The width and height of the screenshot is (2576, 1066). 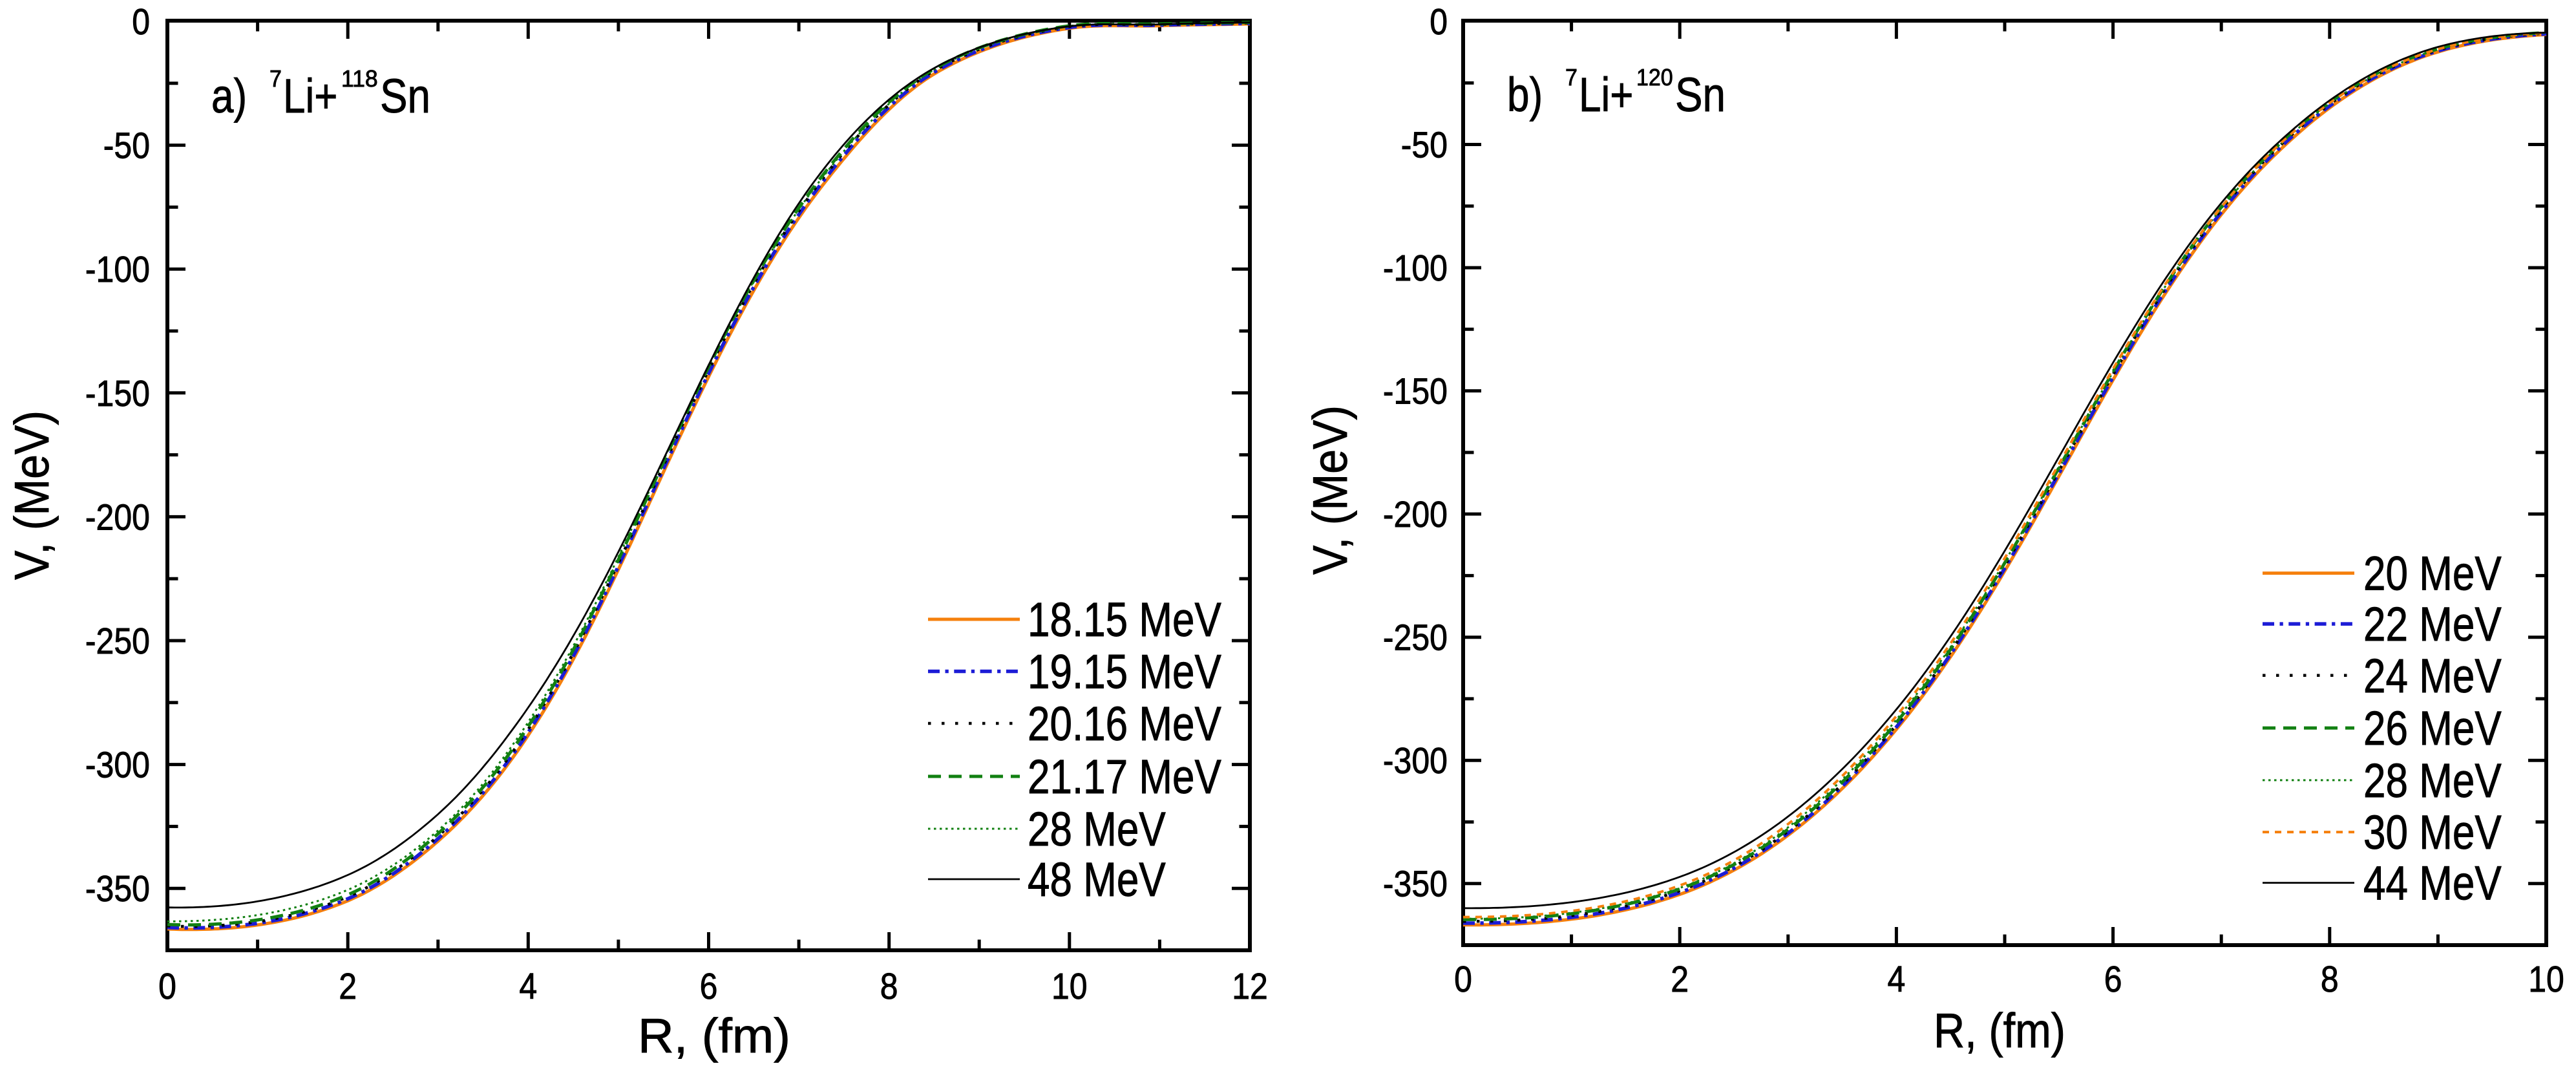 I want to click on svg-text: 19.15 MeV, so click(x=1124, y=672).